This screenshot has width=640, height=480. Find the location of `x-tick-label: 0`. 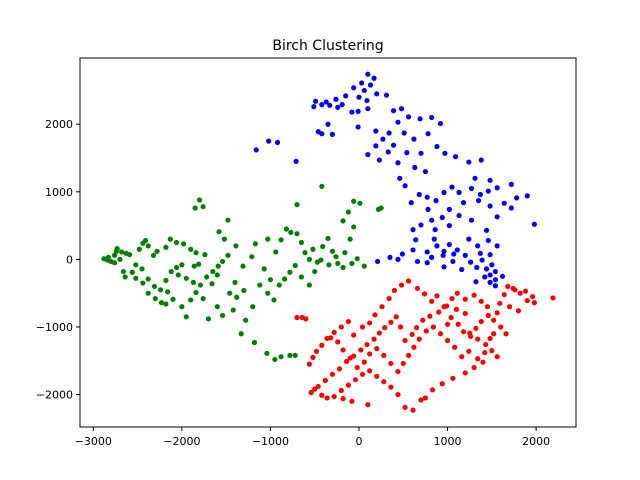

x-tick-label: 0 is located at coordinates (359, 441).